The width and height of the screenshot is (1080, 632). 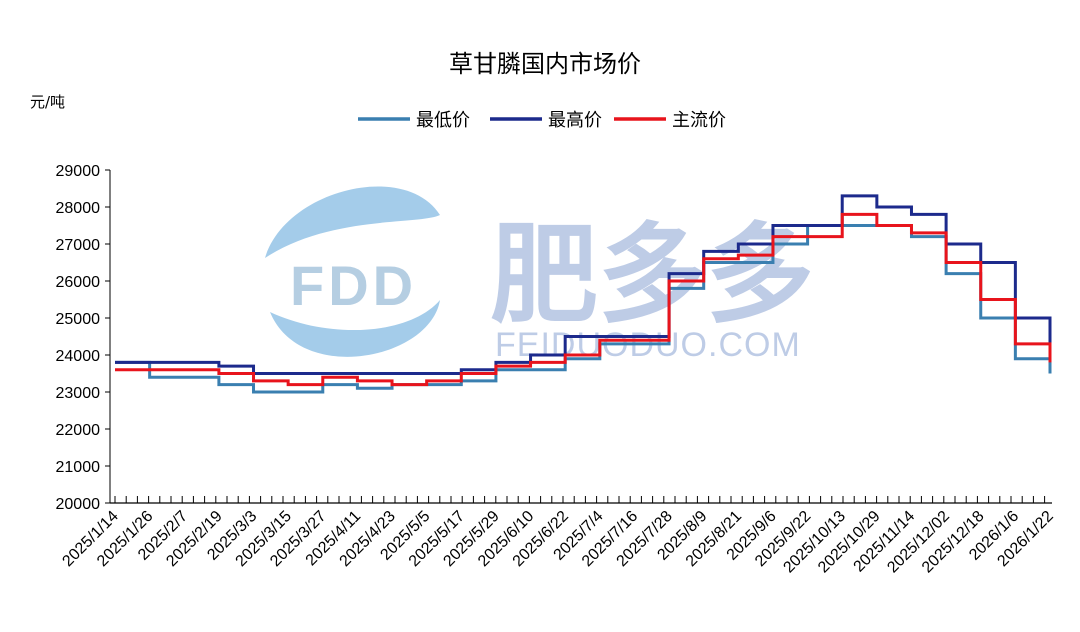 I want to click on legend-label-max: 最高价, so click(x=575, y=120).